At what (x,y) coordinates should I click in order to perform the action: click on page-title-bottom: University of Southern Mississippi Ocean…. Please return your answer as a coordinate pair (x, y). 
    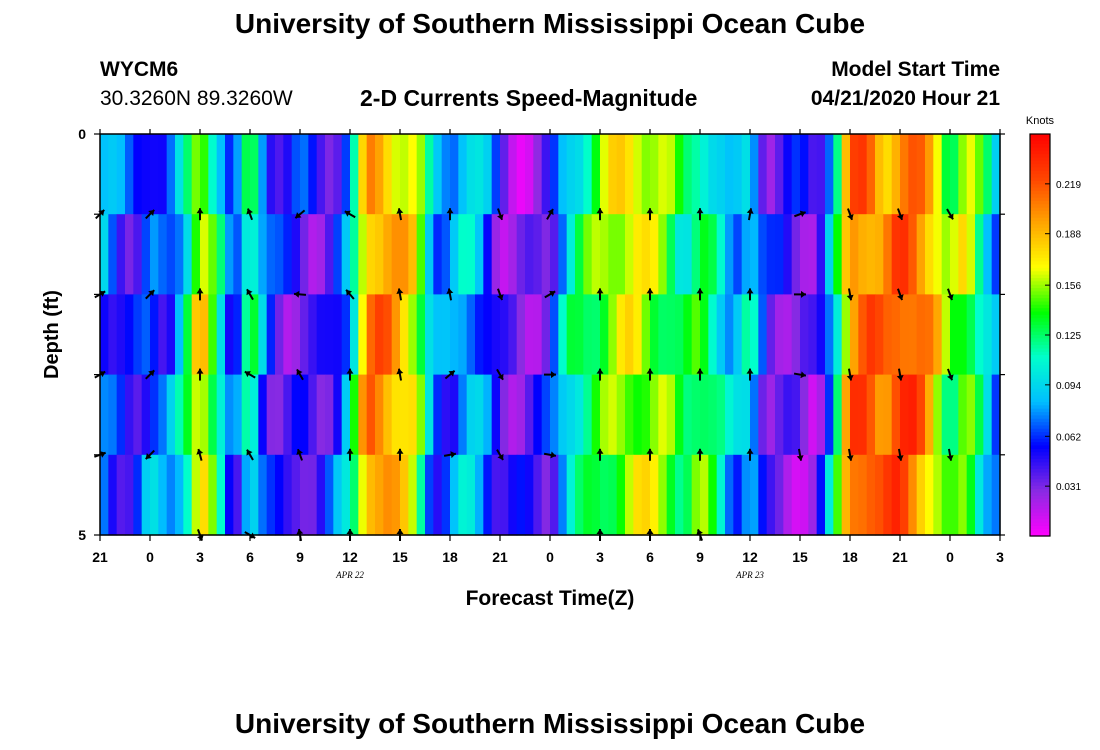
    Looking at the image, I should click on (550, 723).